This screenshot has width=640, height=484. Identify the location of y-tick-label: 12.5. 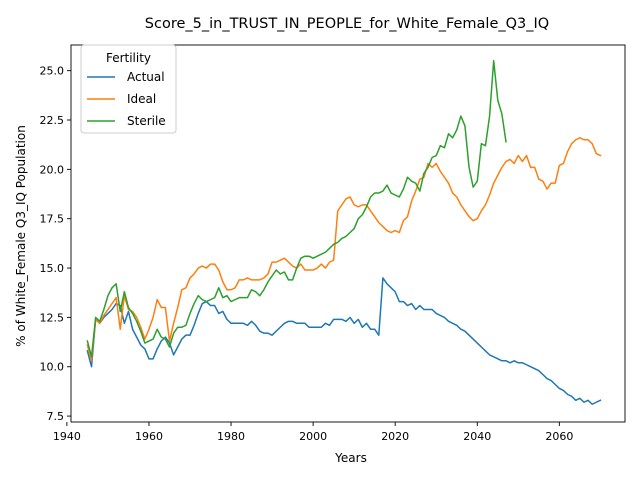
(52, 317).